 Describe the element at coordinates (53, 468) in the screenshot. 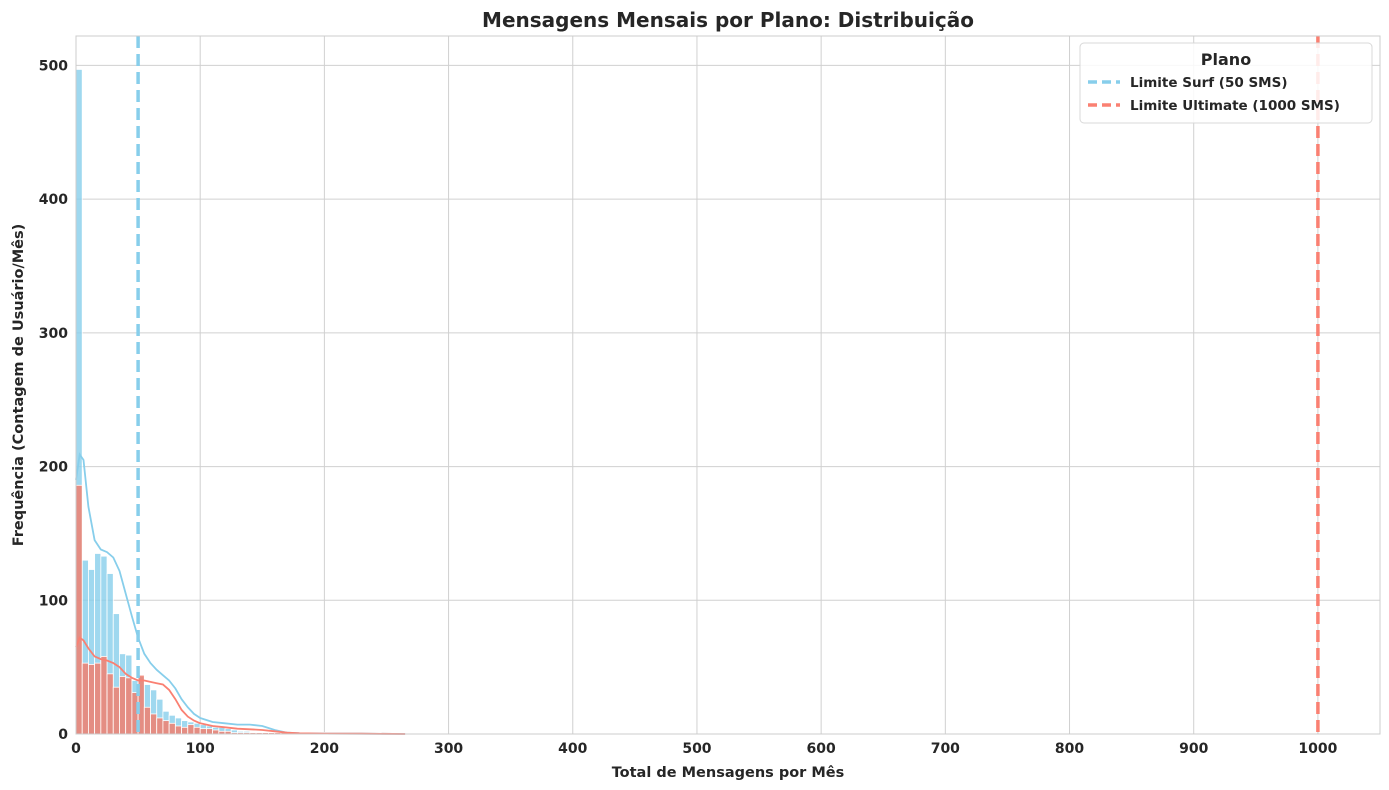

I see `y-tick-200: 200` at that location.